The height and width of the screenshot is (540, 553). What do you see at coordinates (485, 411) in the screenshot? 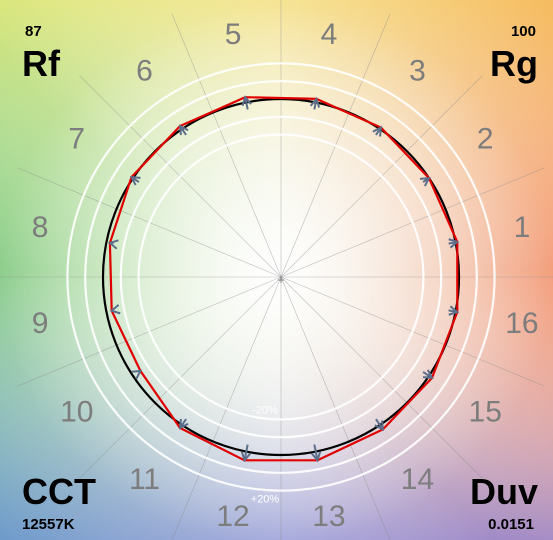
I see `hue-bin-label: 15` at bounding box center [485, 411].